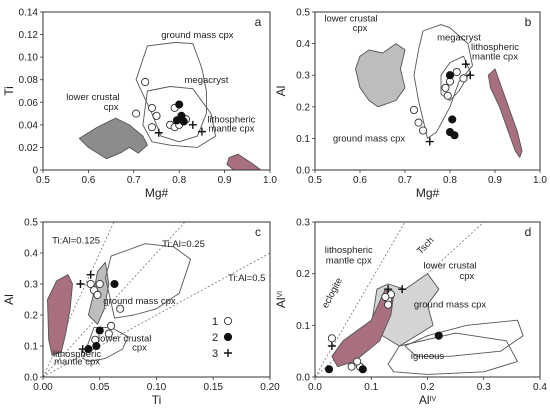  I want to click on panel-letter: d, so click(528, 232).